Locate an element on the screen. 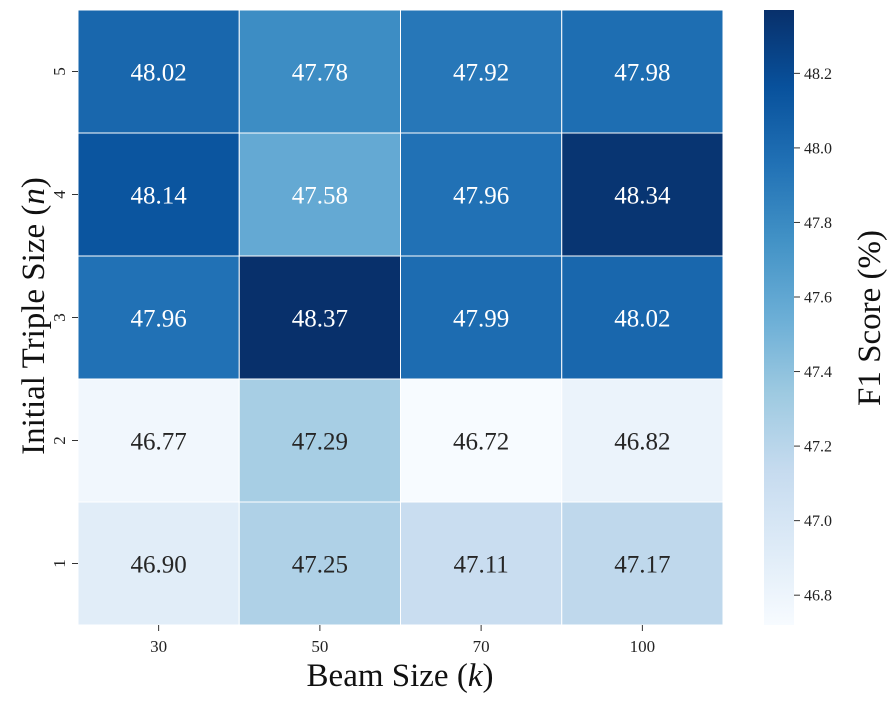 This screenshot has height=704, width=896. colorbar-tick-label: 47.8 is located at coordinates (818, 223).